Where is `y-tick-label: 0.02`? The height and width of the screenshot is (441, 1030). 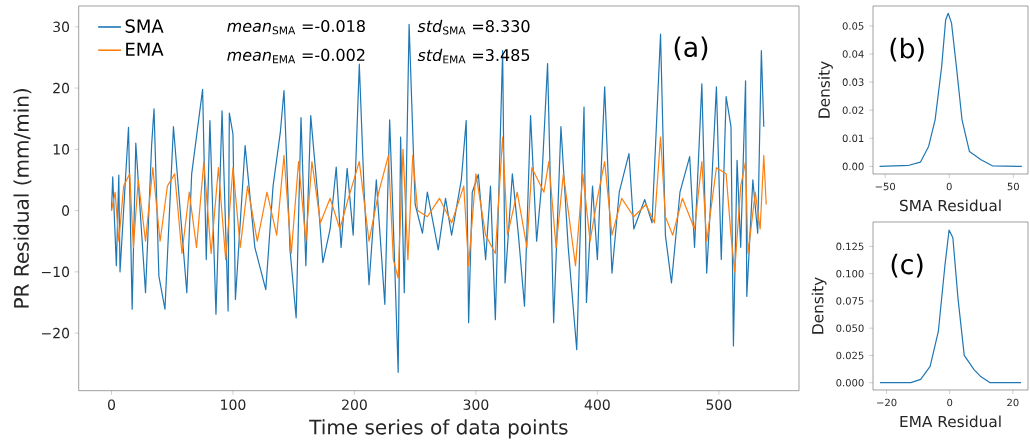 y-tick-label: 0.02 is located at coordinates (853, 110).